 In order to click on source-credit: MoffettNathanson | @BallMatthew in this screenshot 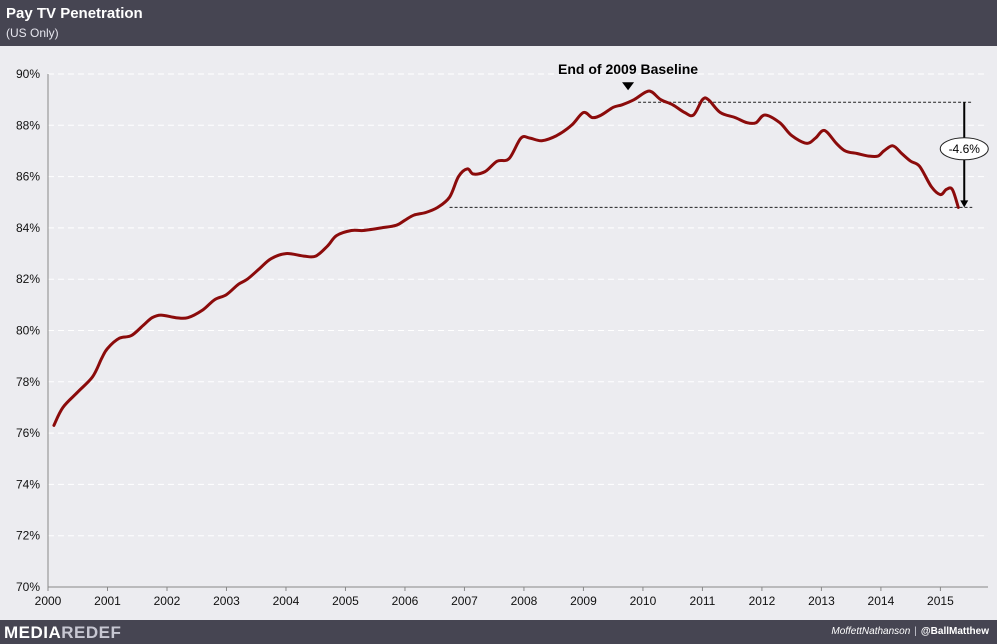, I will do `click(910, 631)`.